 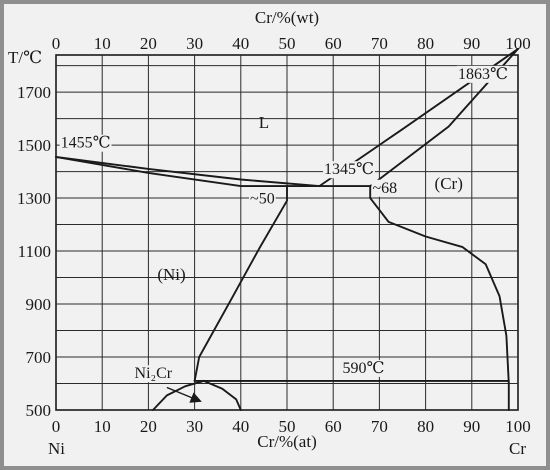 I want to click on annotation-label: 1863℃, so click(x=483, y=74).